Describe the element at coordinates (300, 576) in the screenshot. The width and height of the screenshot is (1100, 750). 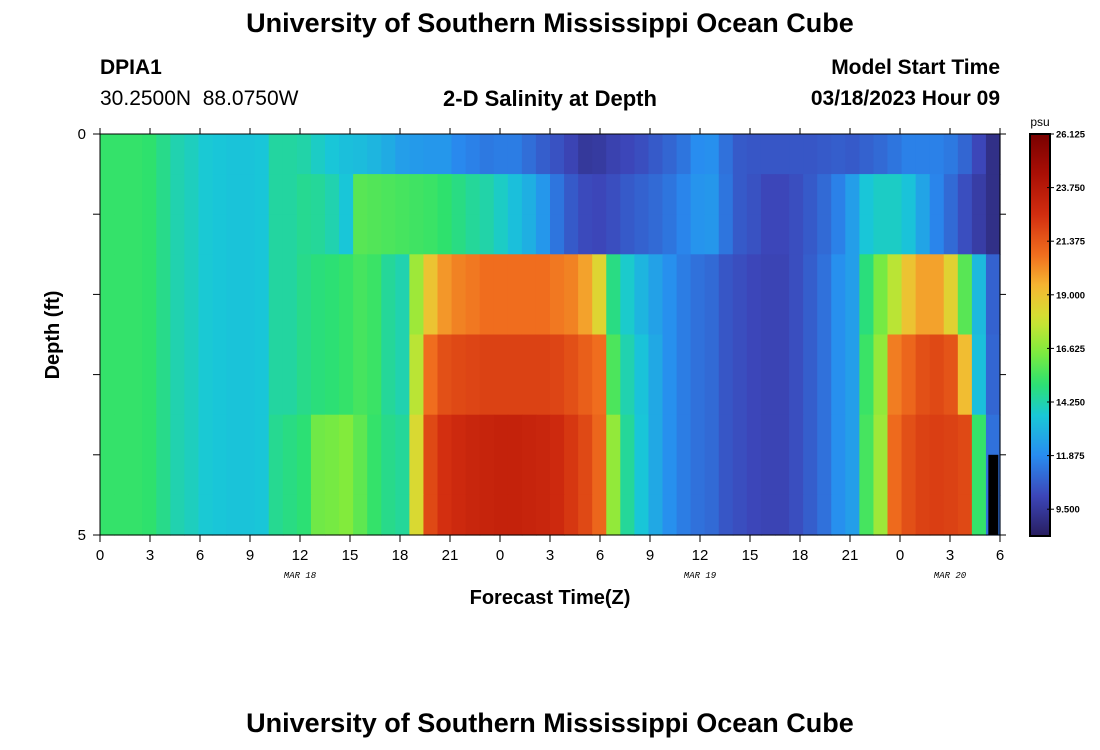
I see `date-label: MAR 18` at that location.